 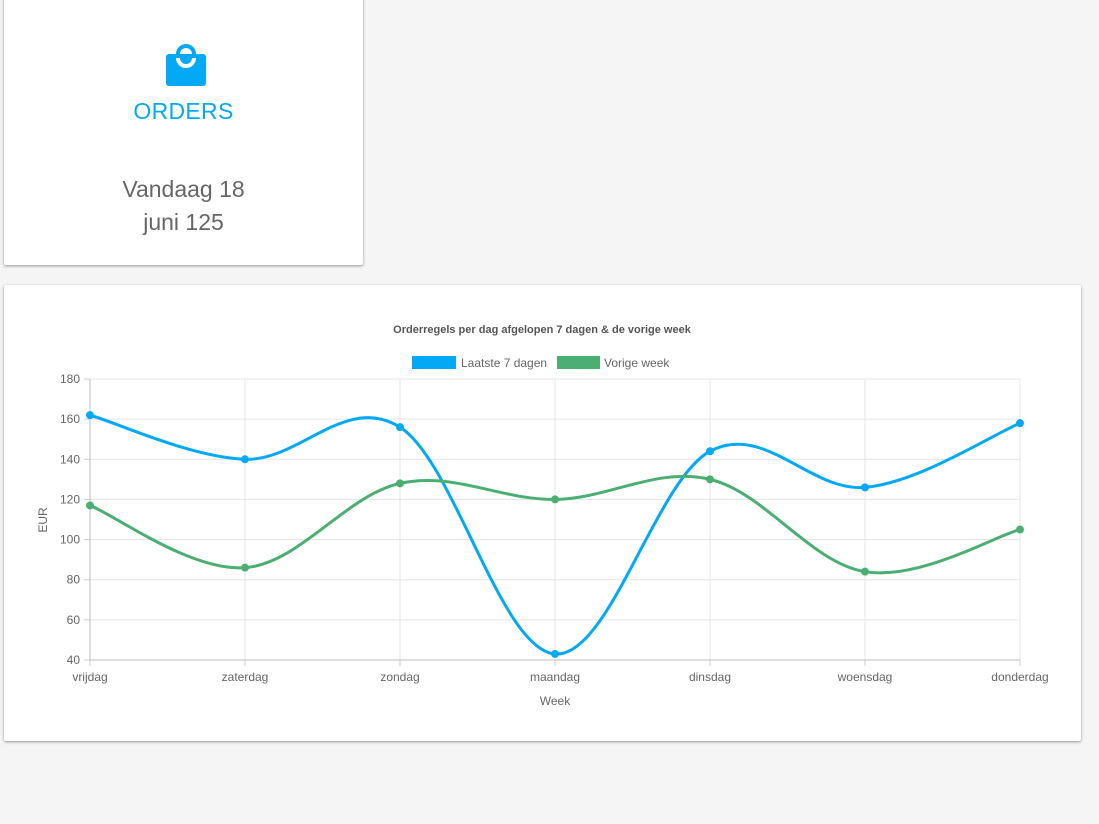 I want to click on data-point-laatste-7-dagen-vrijdag, so click(x=90, y=415).